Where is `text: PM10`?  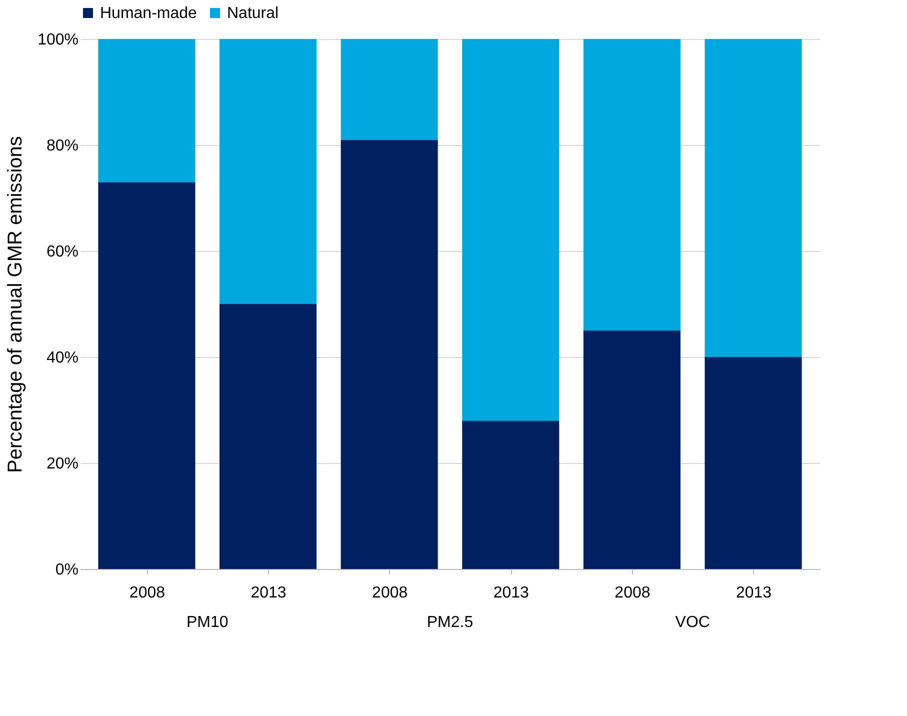 text: PM10 is located at coordinates (207, 622).